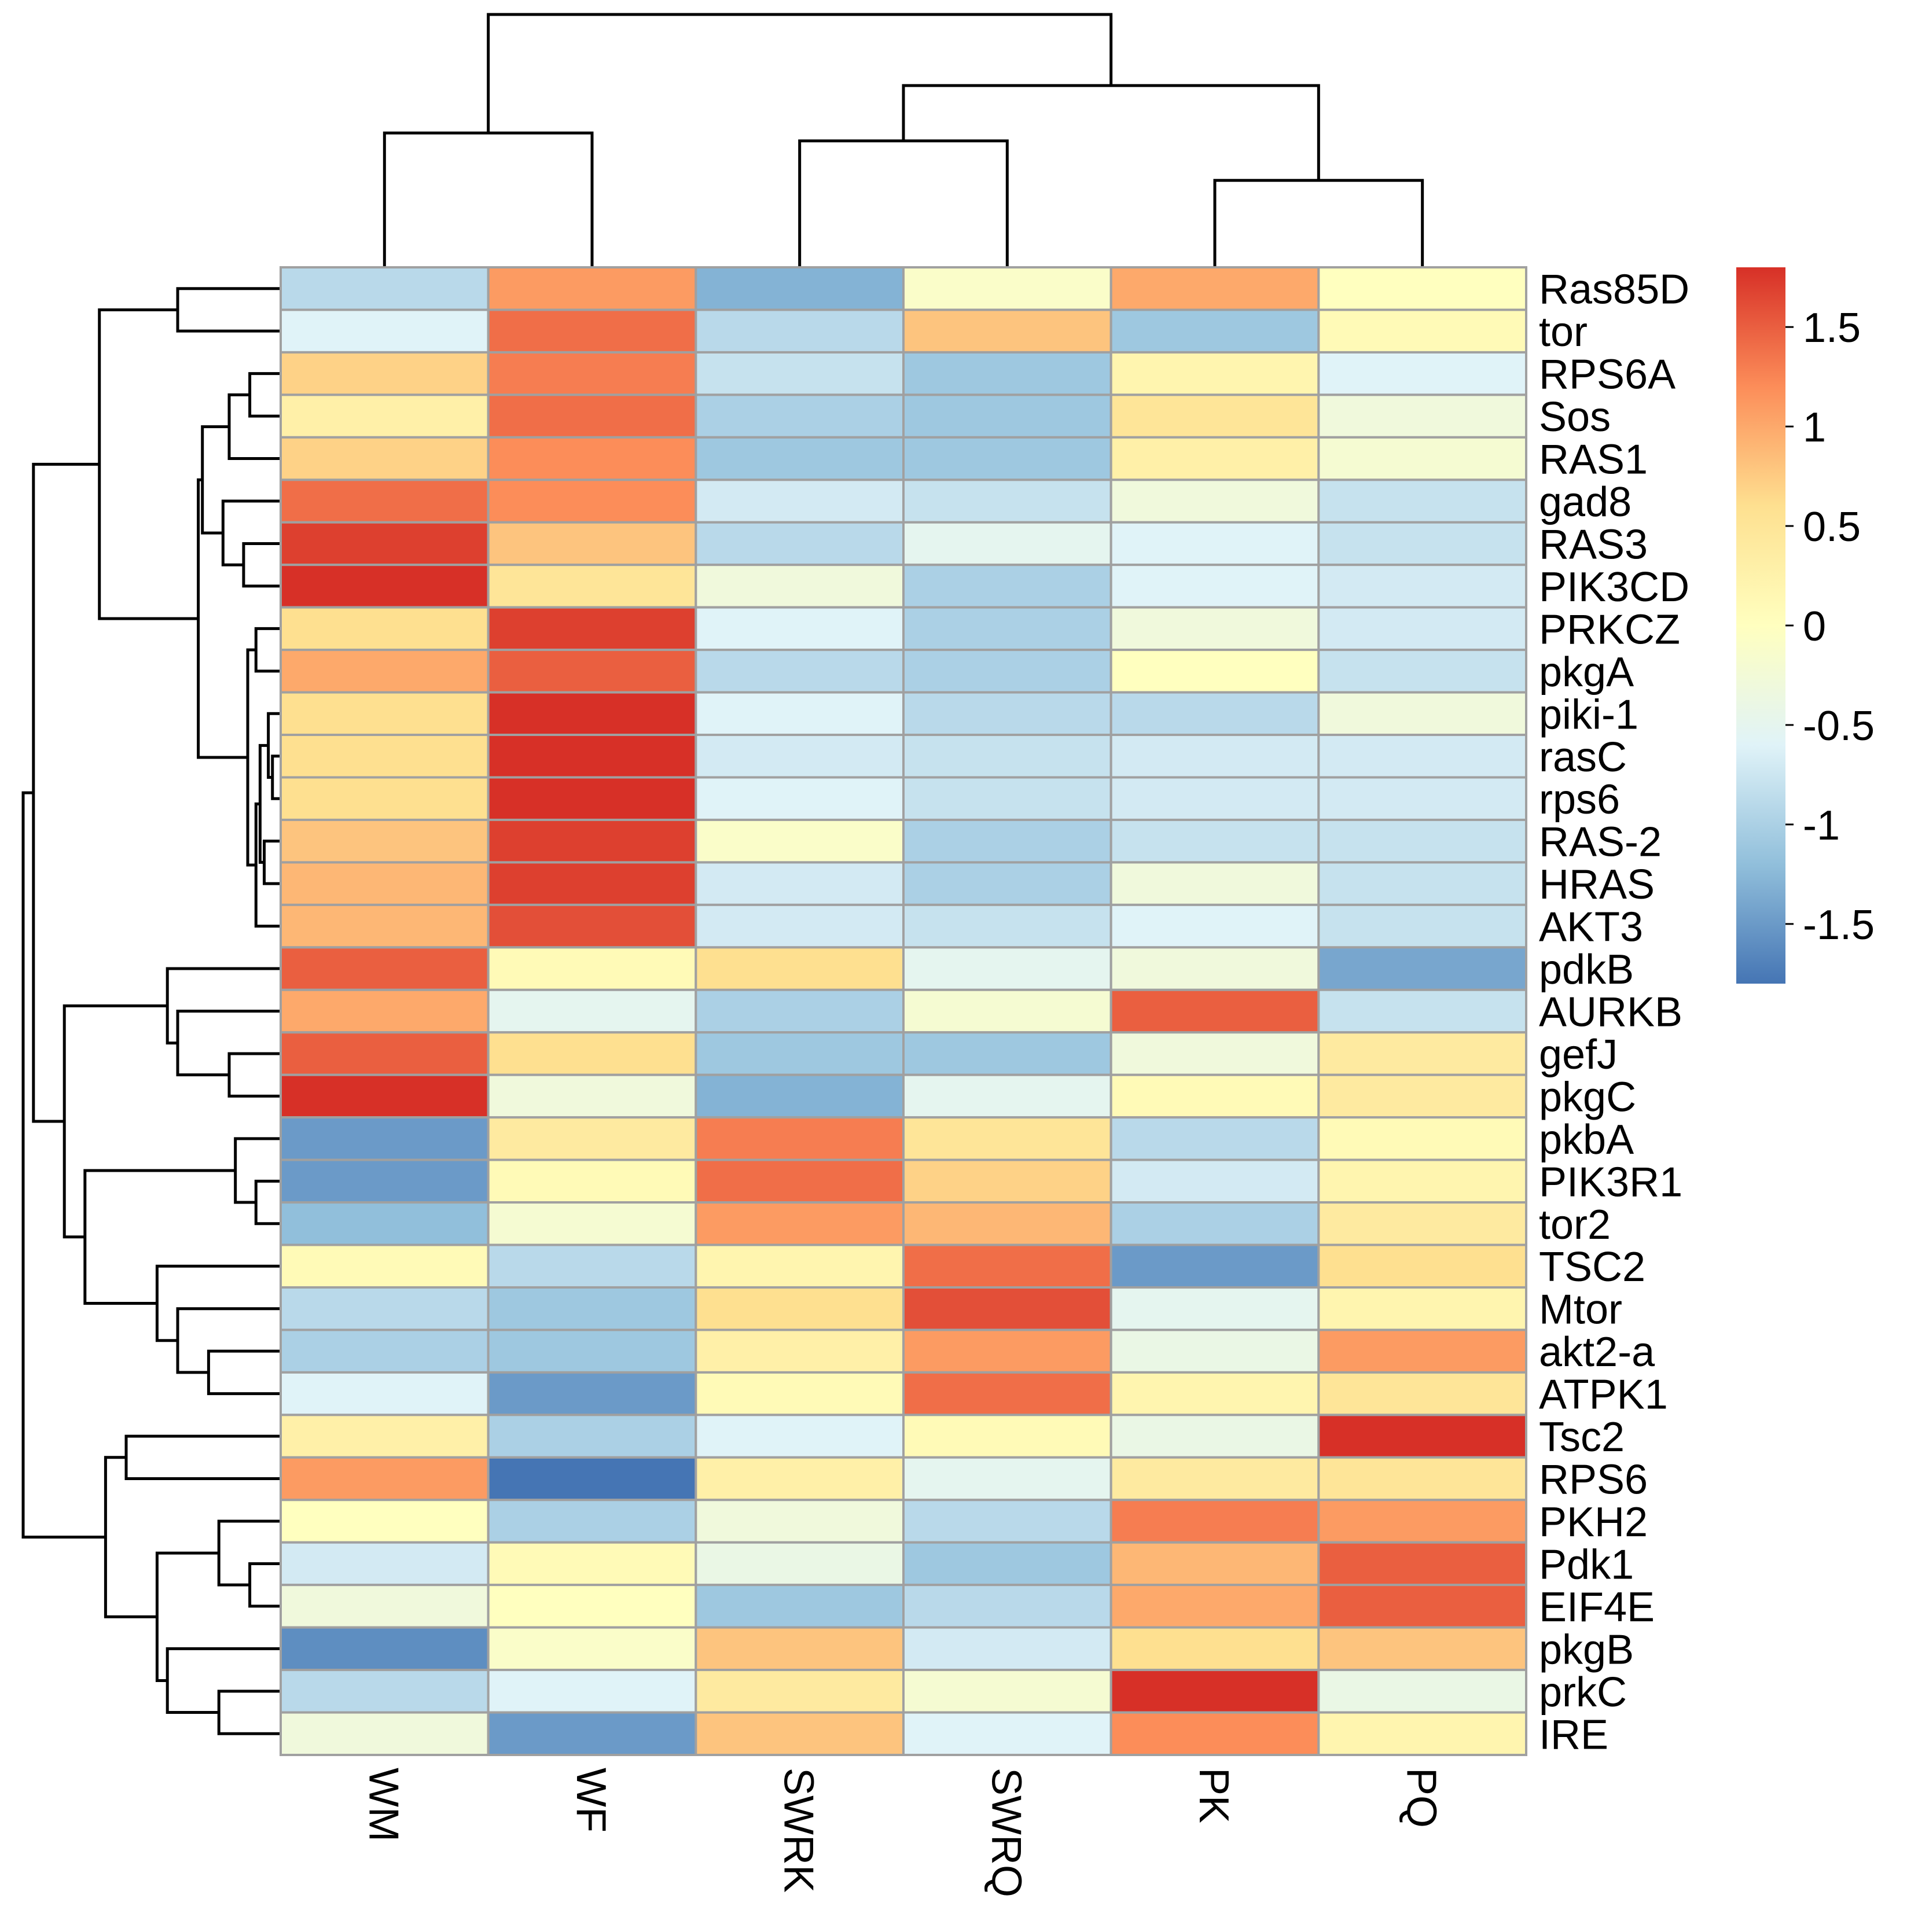  I want to click on heatmap-cell-pkgA-PK, so click(1214, 671).